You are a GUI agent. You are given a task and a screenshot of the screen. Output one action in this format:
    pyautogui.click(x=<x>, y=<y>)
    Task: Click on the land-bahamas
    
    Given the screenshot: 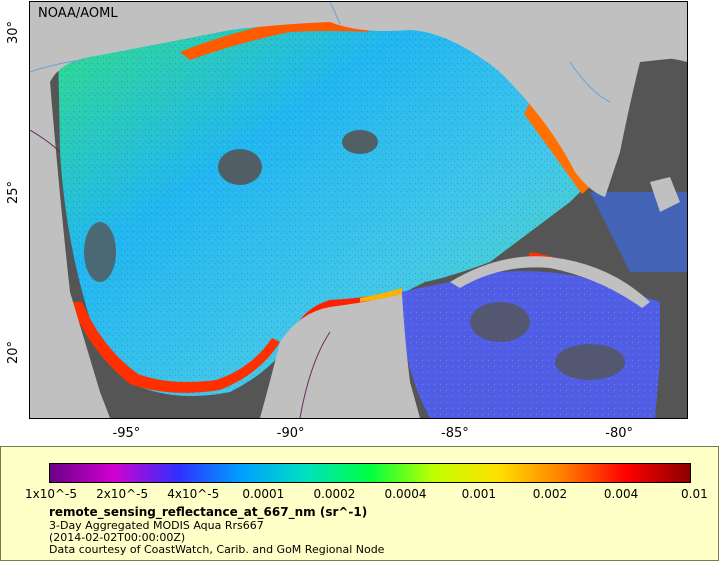 What is the action you would take?
    pyautogui.click(x=665, y=194)
    